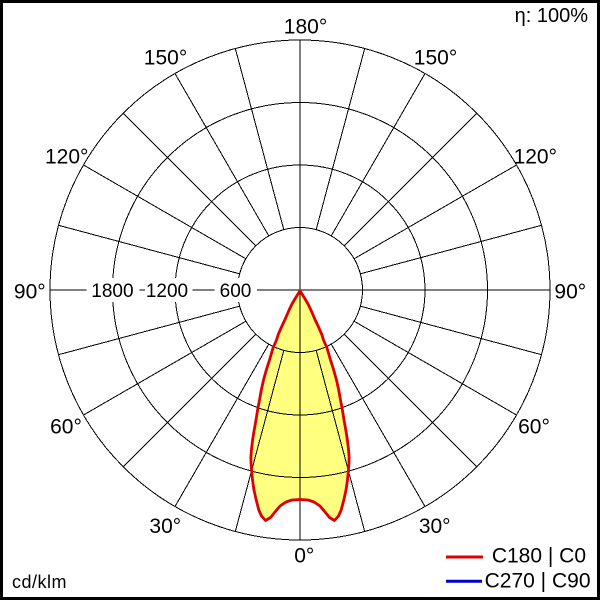 The width and height of the screenshot is (600, 600). What do you see at coordinates (304, 555) in the screenshot?
I see `svg-text: 0°` at bounding box center [304, 555].